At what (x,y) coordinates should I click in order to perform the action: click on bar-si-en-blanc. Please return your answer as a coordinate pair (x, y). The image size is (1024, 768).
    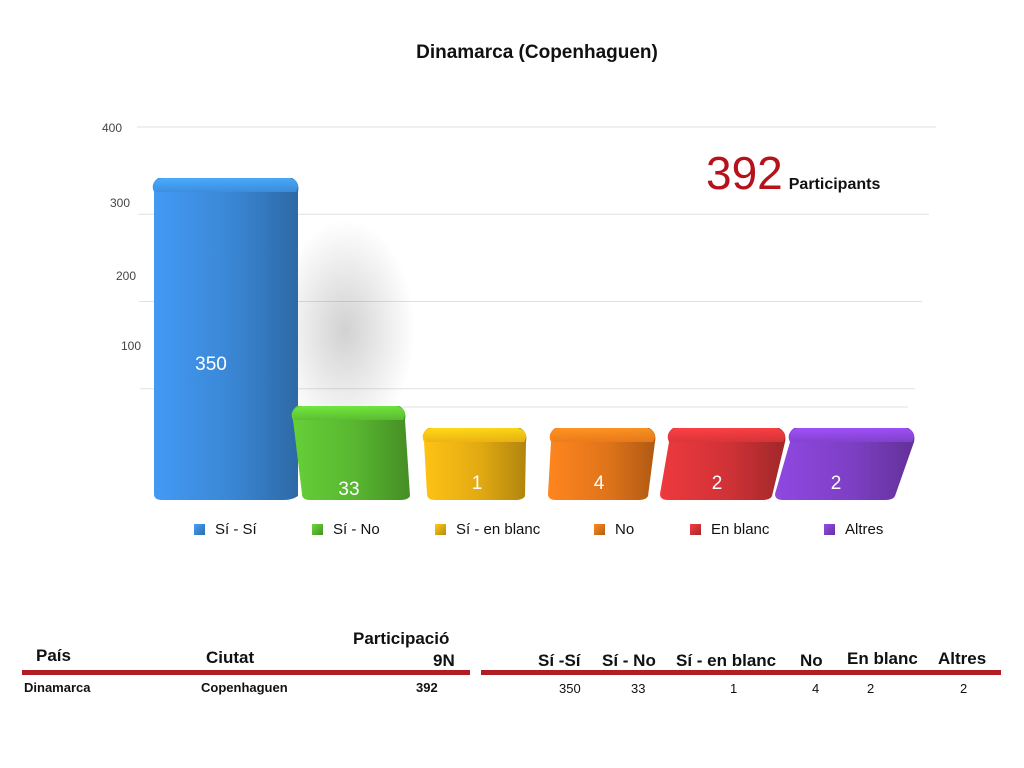
    Looking at the image, I should click on (474, 464).